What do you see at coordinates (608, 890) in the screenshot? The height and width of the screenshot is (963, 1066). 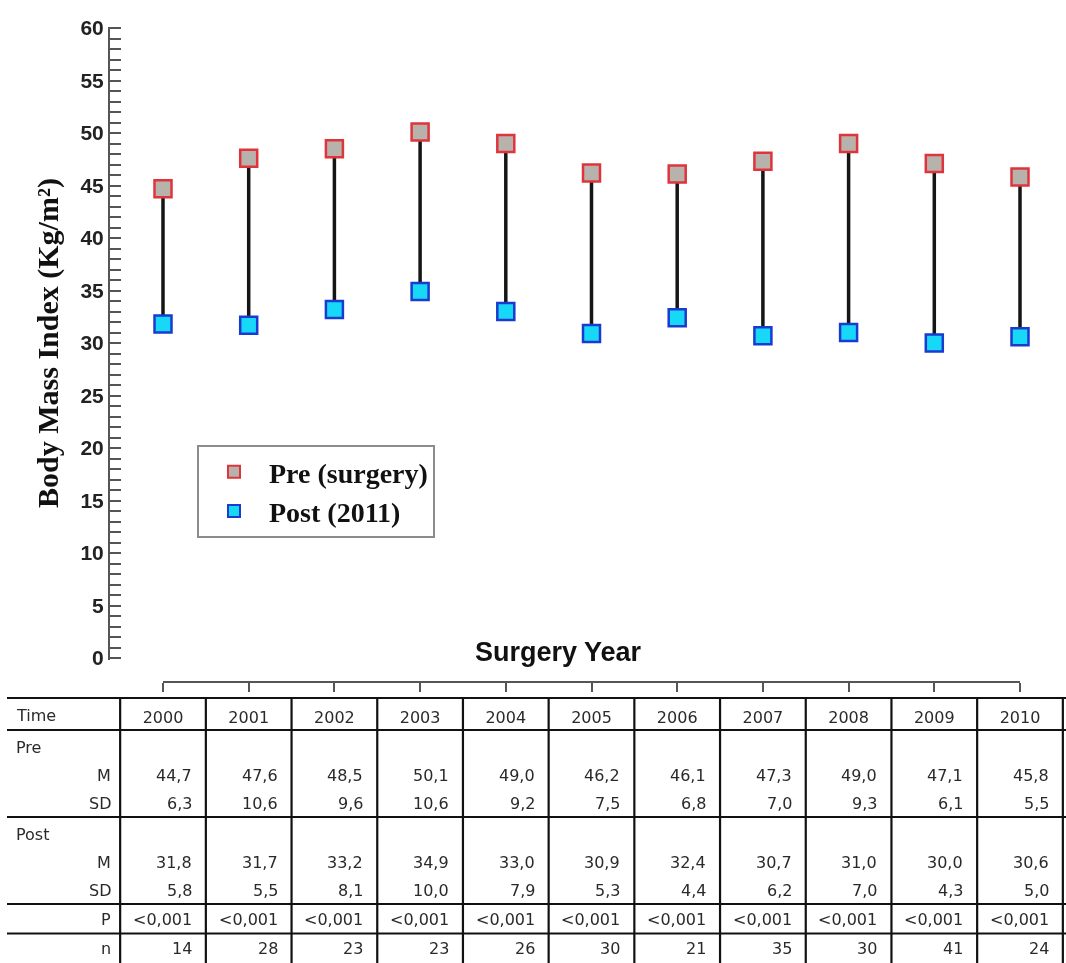 I see `text: 5,3` at bounding box center [608, 890].